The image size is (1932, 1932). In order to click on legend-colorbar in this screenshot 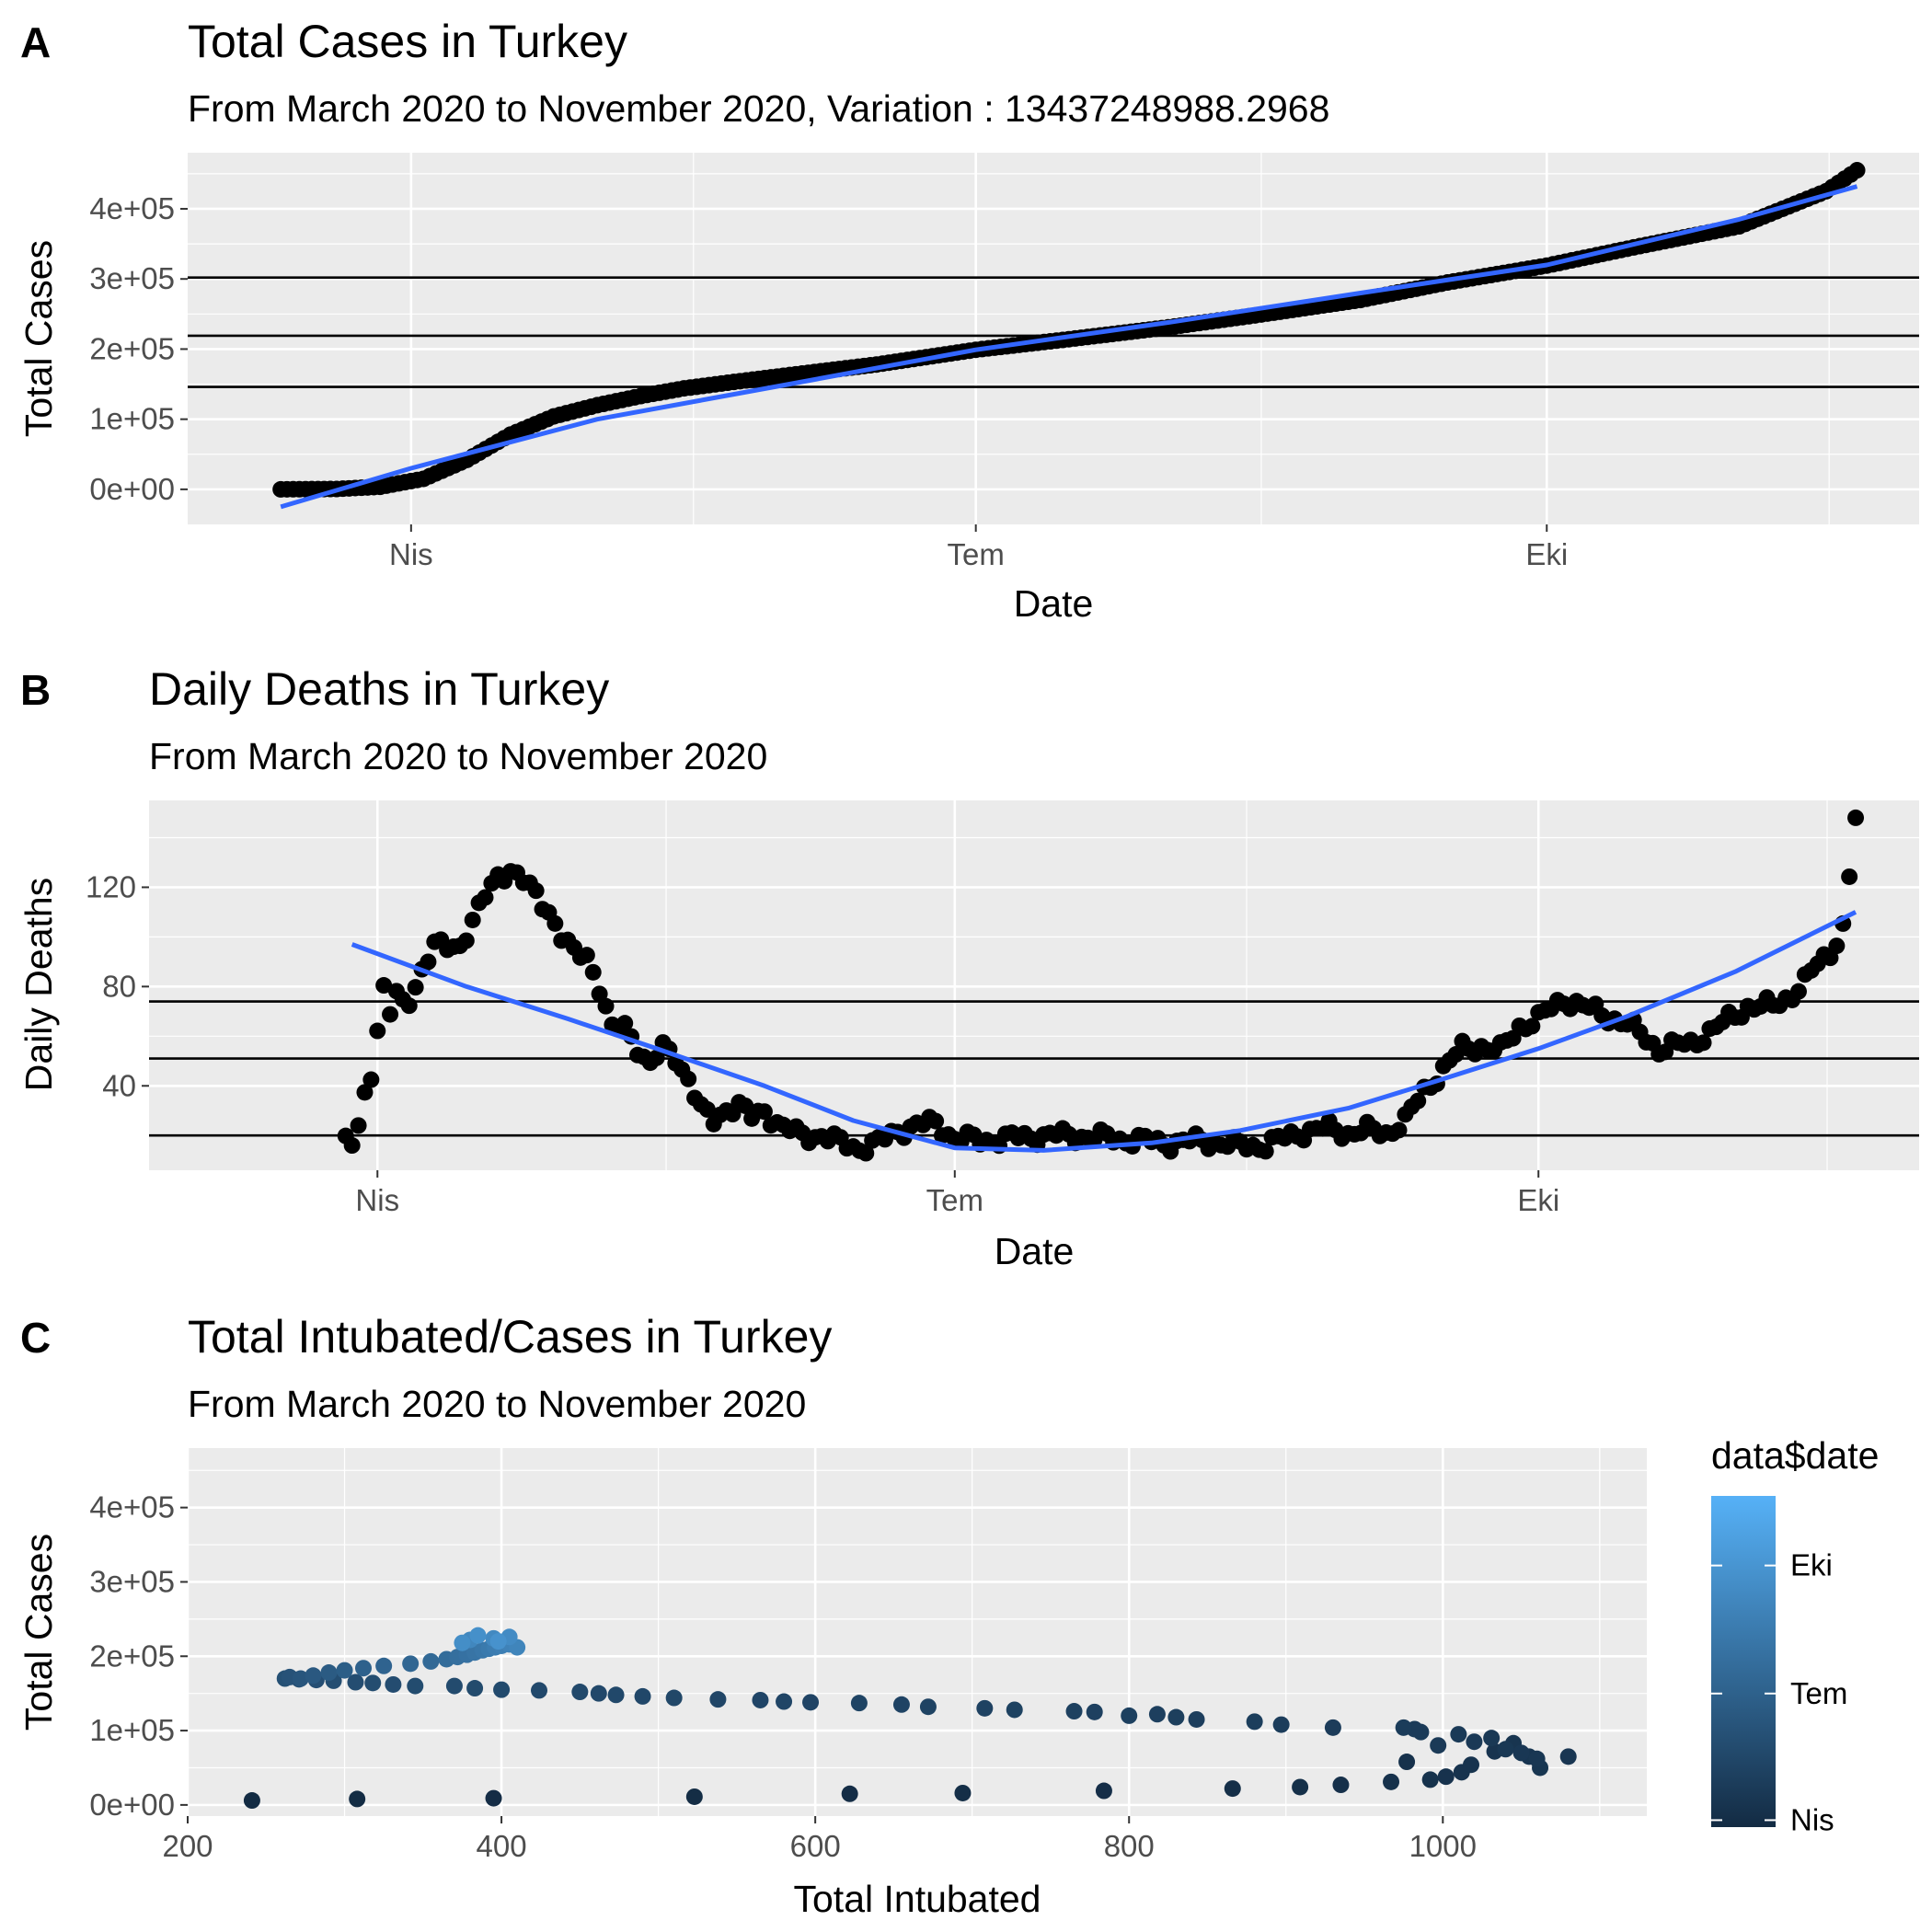, I will do `click(1743, 1661)`.